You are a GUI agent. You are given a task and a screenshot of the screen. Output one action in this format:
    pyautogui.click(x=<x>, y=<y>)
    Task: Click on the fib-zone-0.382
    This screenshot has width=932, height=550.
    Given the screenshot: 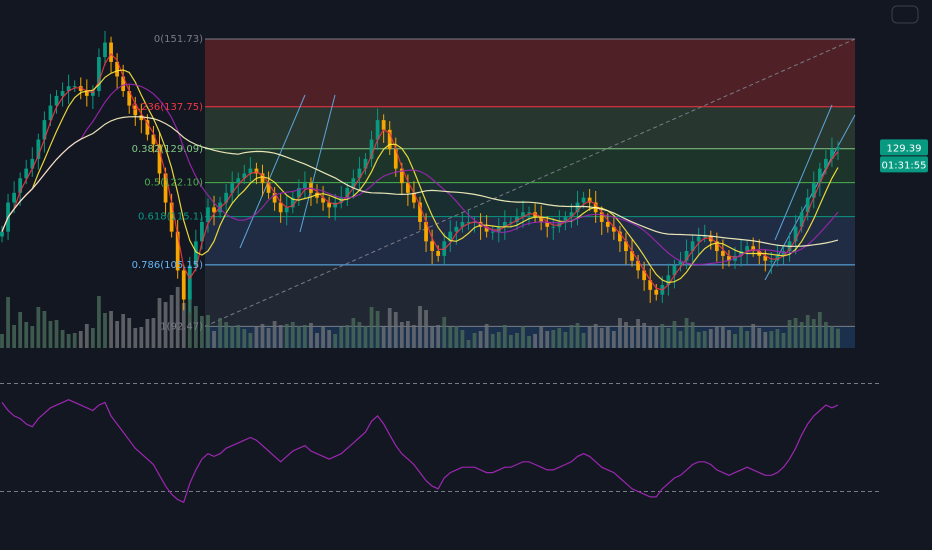 What is the action you would take?
    pyautogui.click(x=530, y=165)
    